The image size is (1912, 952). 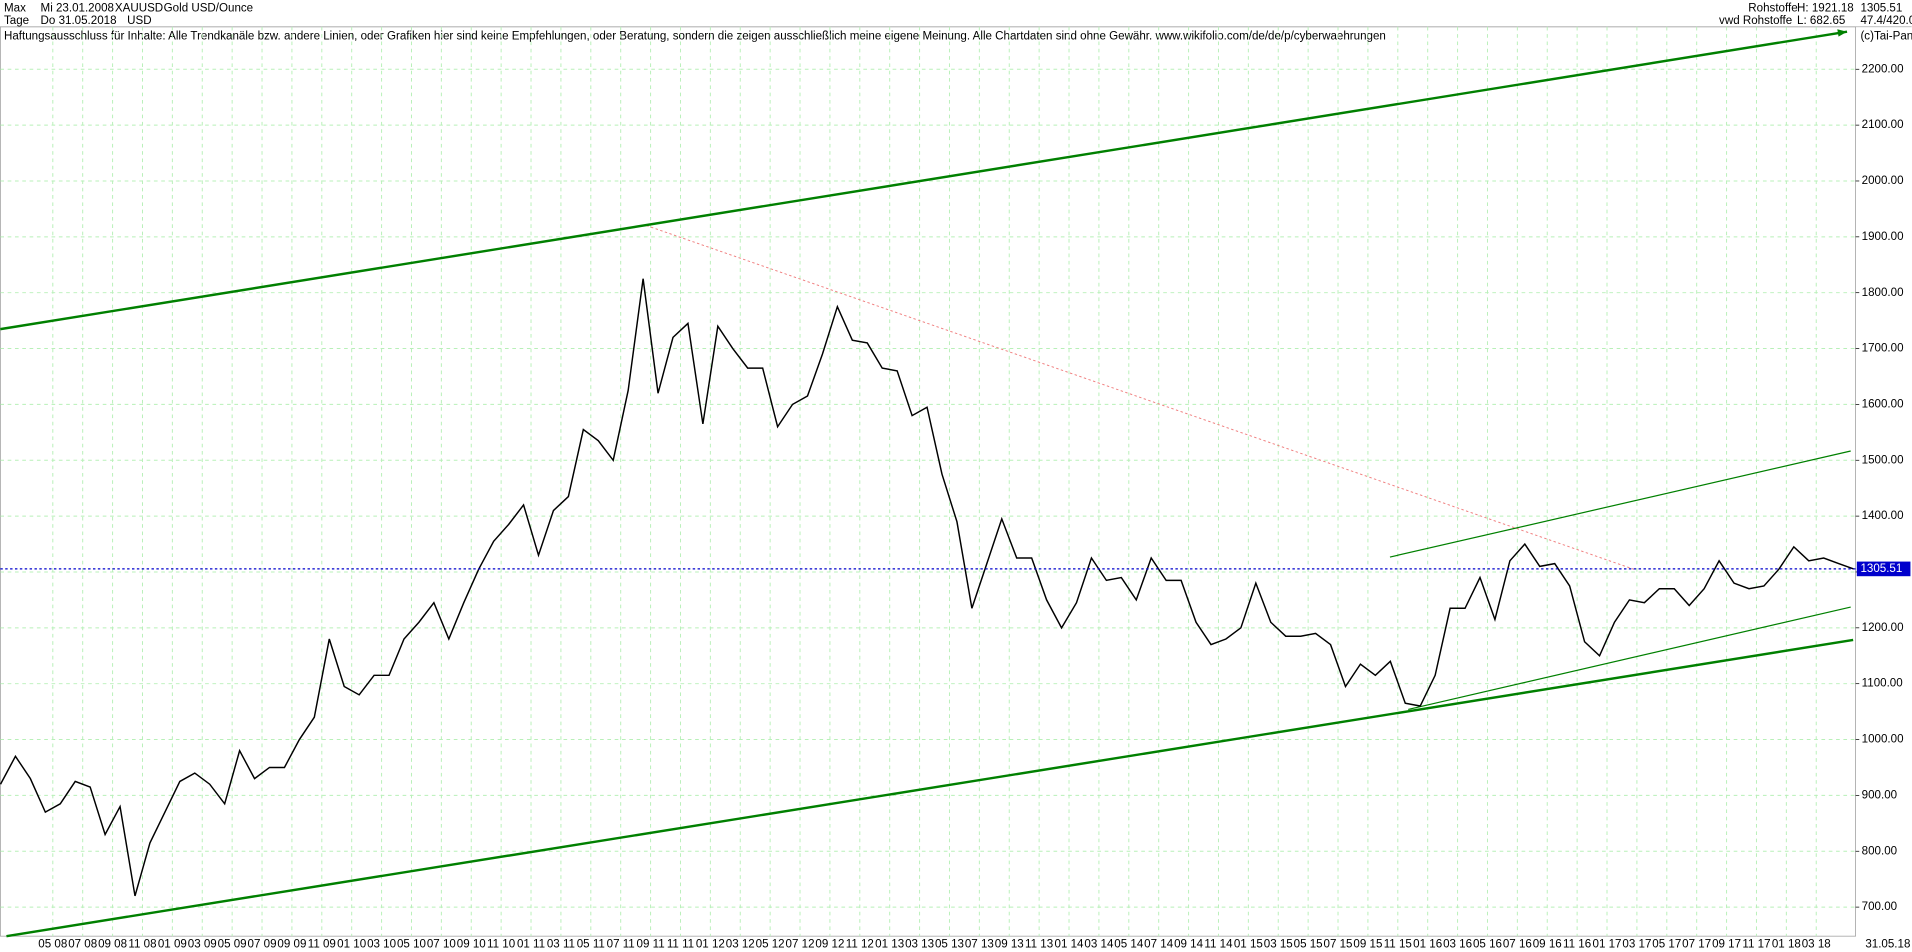 I want to click on x-tick-label: 01 10, so click(x=351, y=945).